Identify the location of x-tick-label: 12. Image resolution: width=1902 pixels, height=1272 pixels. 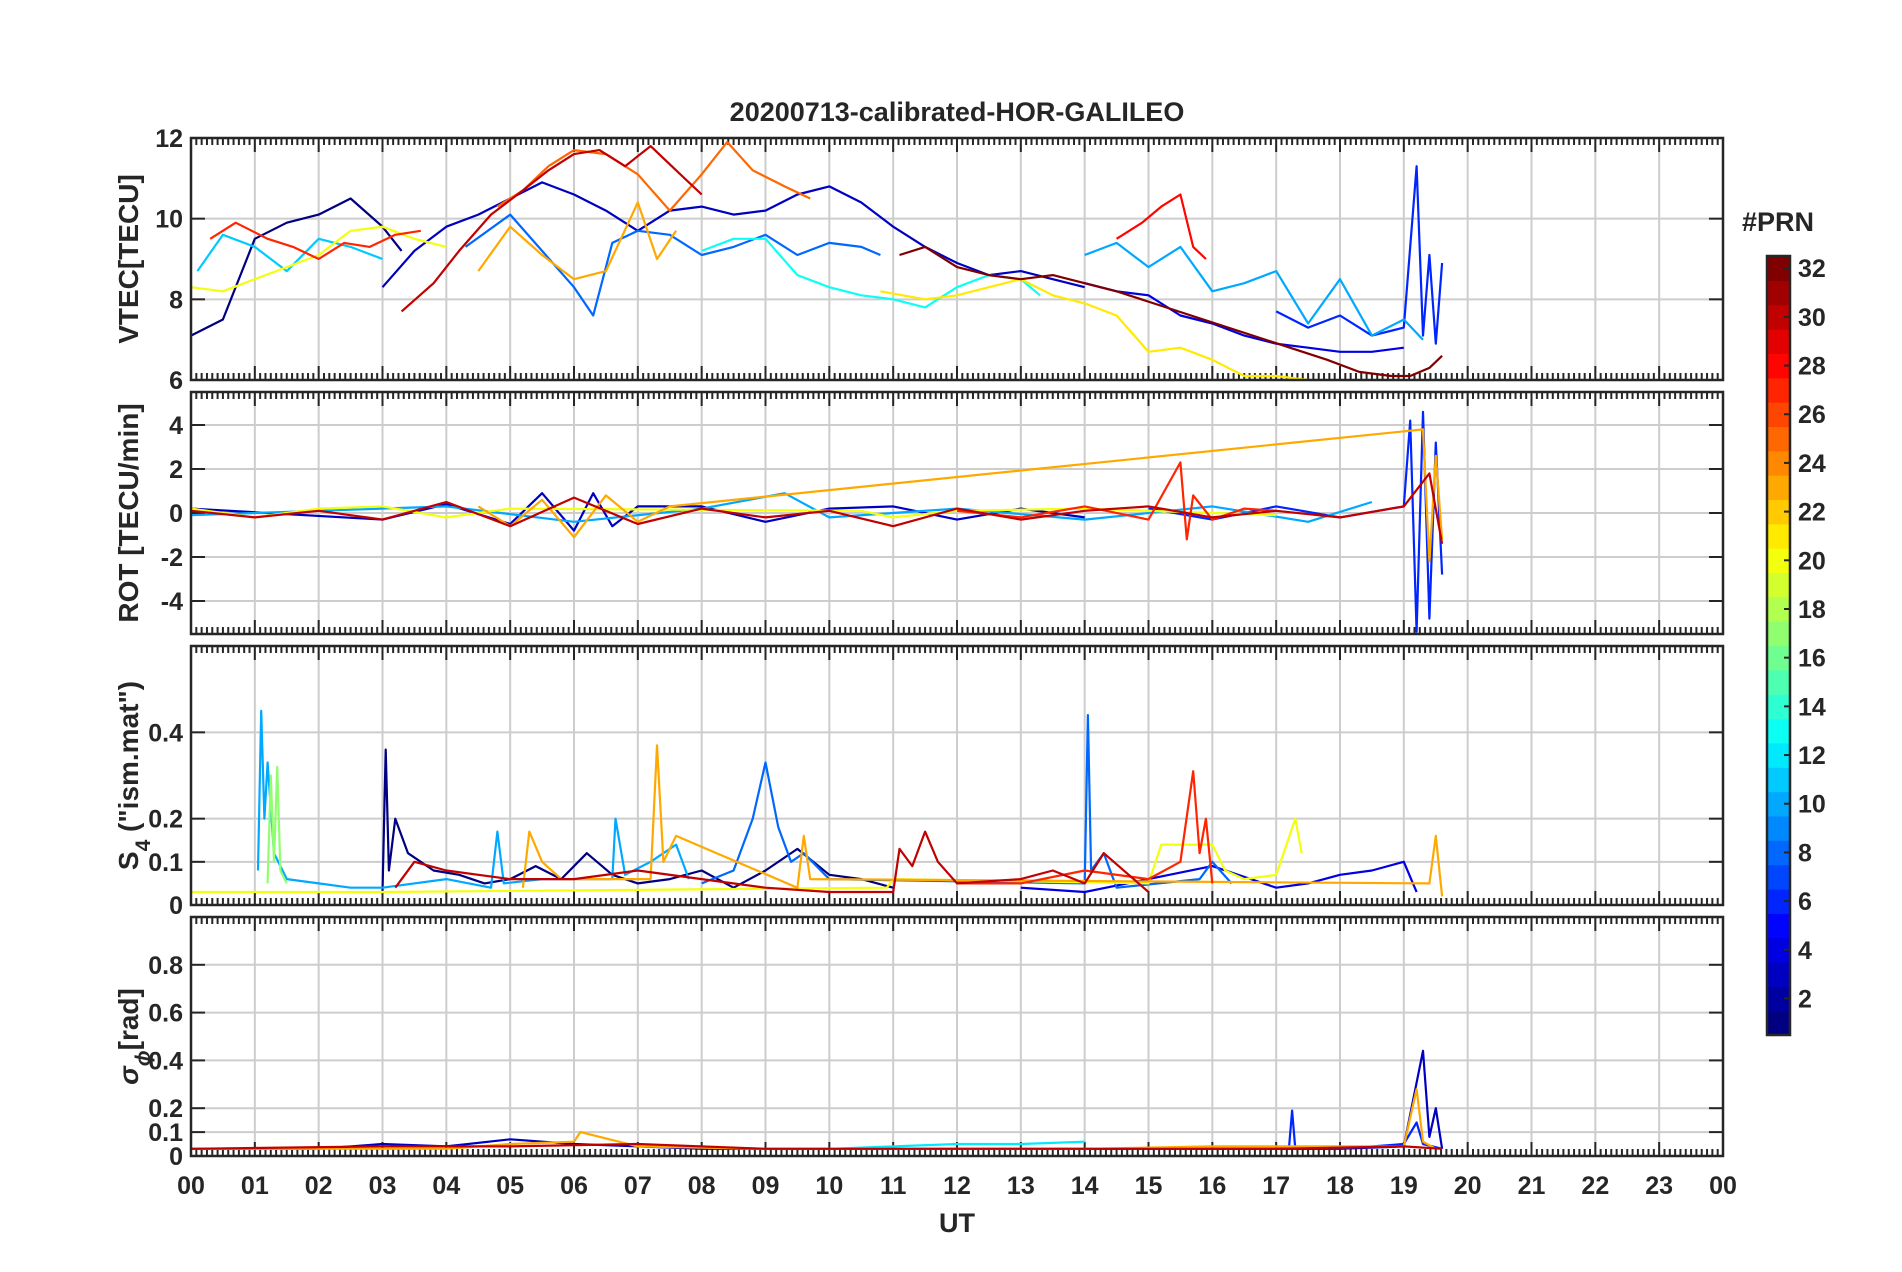
(957, 1186).